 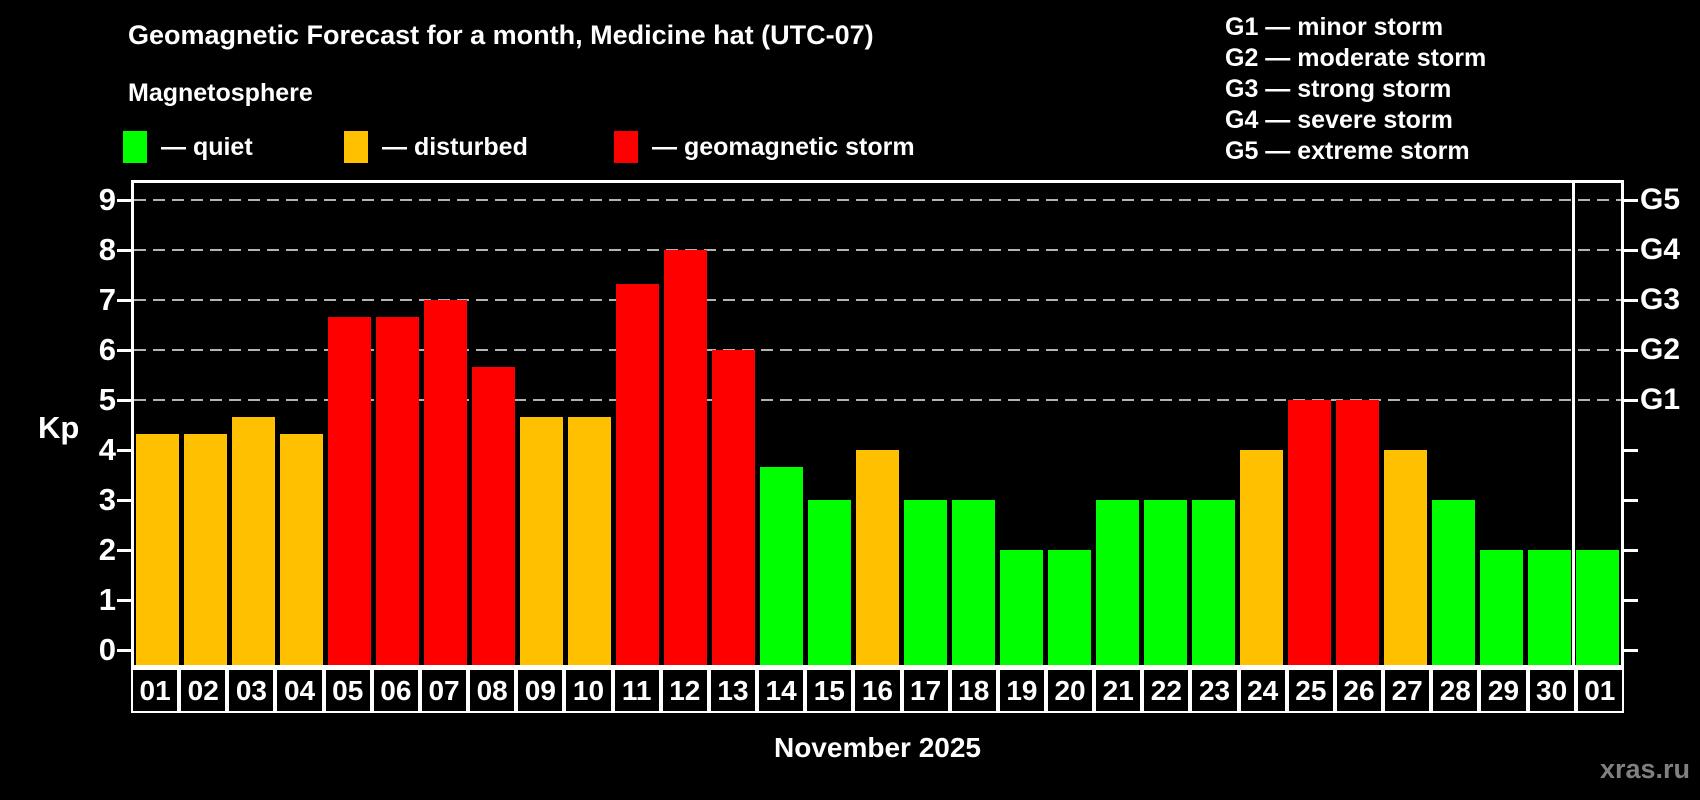 I want to click on day-label-cell-07: 07, so click(x=444, y=690).